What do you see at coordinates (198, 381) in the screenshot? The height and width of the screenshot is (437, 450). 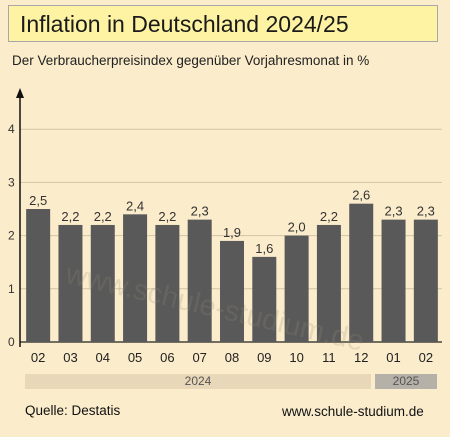 I see `year-band-2024: 2024` at bounding box center [198, 381].